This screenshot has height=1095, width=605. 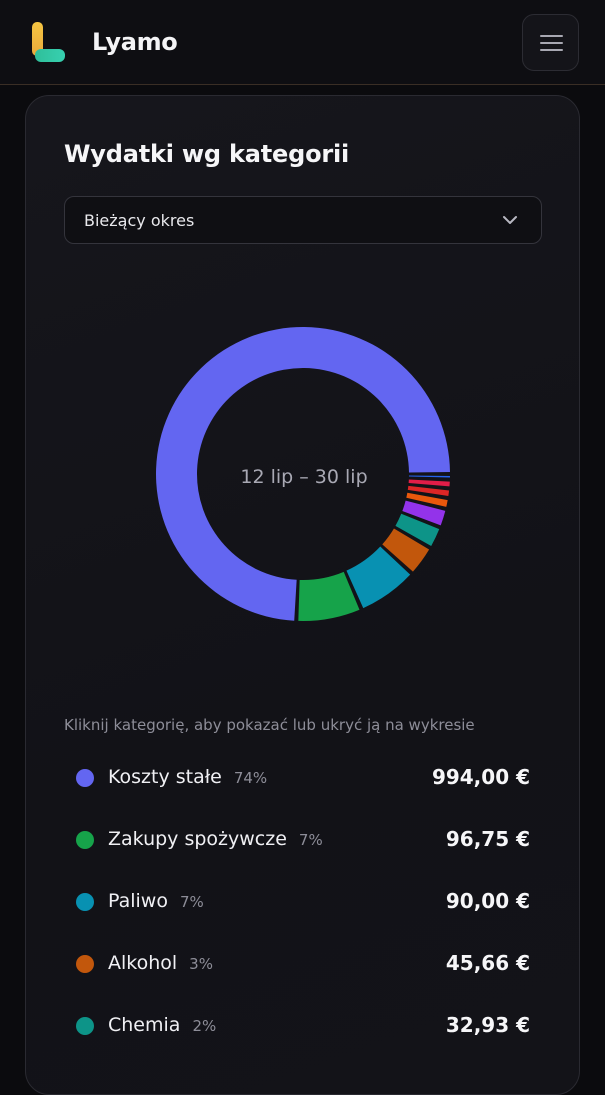 I want to click on chart-center-date-range: 12 lip – 30 lip, so click(x=304, y=477).